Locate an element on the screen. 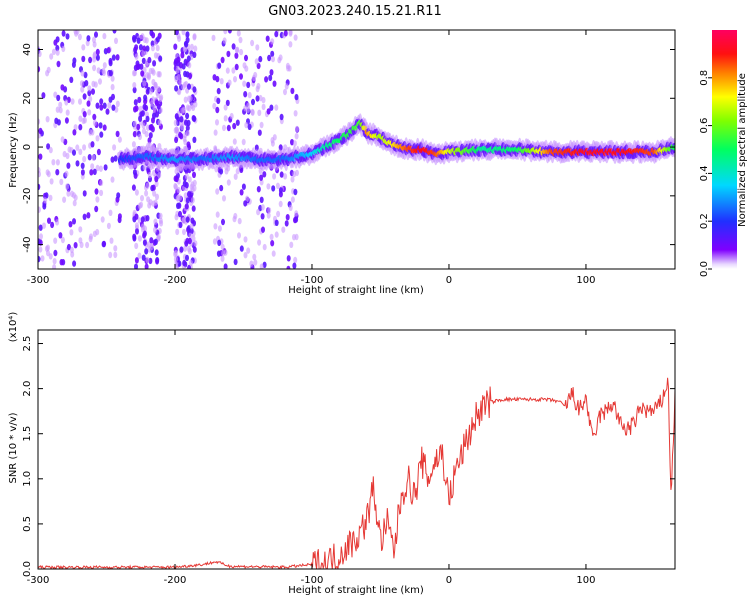 This screenshot has width=750, height=600. snr-multiplier: (x10⁴) is located at coordinates (13, 327).